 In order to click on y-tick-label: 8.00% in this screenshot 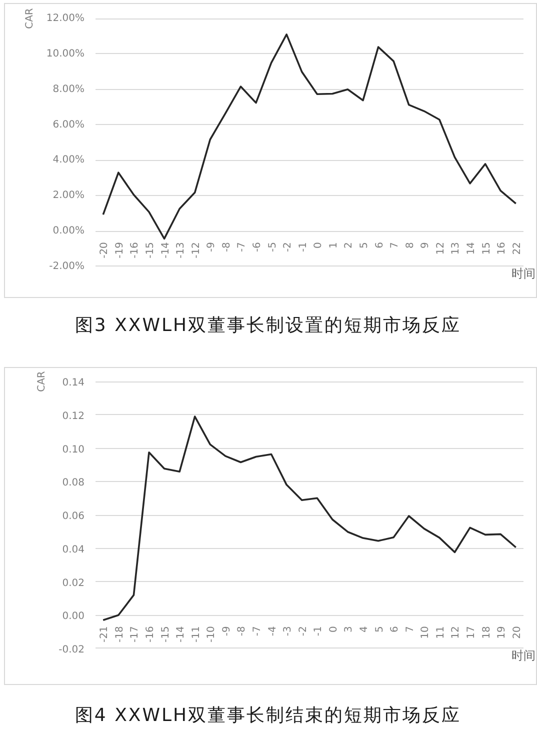, I will do `click(68, 89)`.